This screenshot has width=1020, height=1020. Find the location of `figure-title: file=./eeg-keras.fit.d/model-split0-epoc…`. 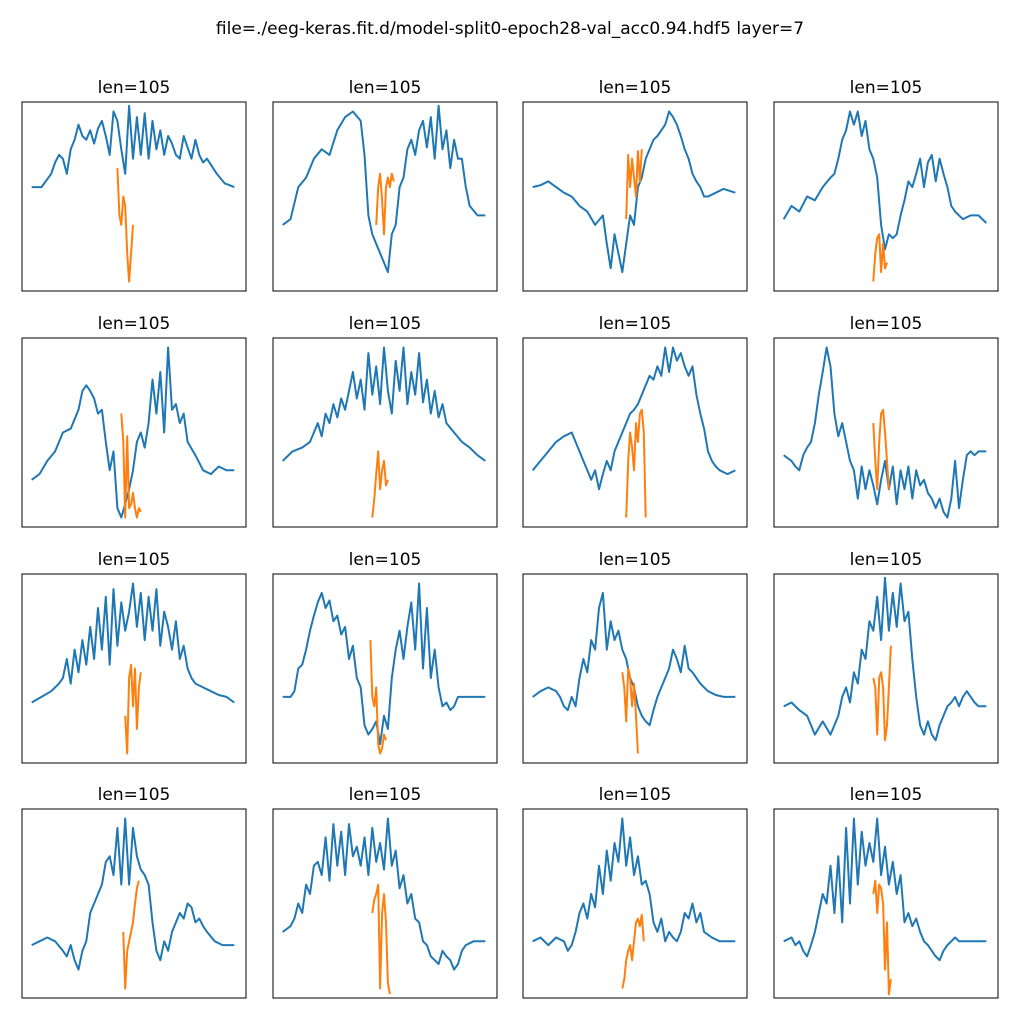

figure-title: file=./eeg-keras.fit.d/model-split0-epoc… is located at coordinates (510, 29).